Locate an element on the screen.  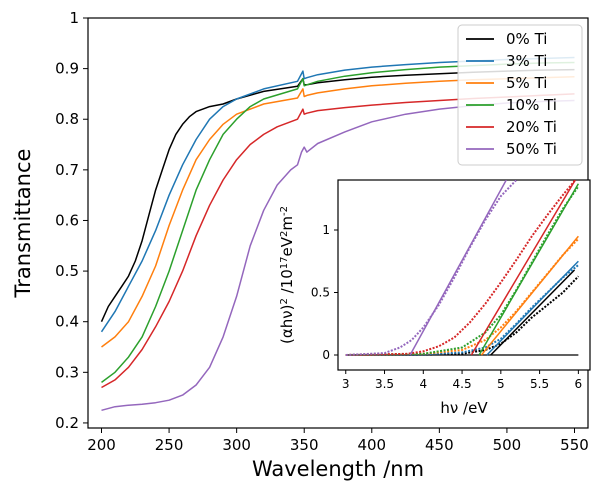
legend-label: 50% Ti is located at coordinates (531, 149).